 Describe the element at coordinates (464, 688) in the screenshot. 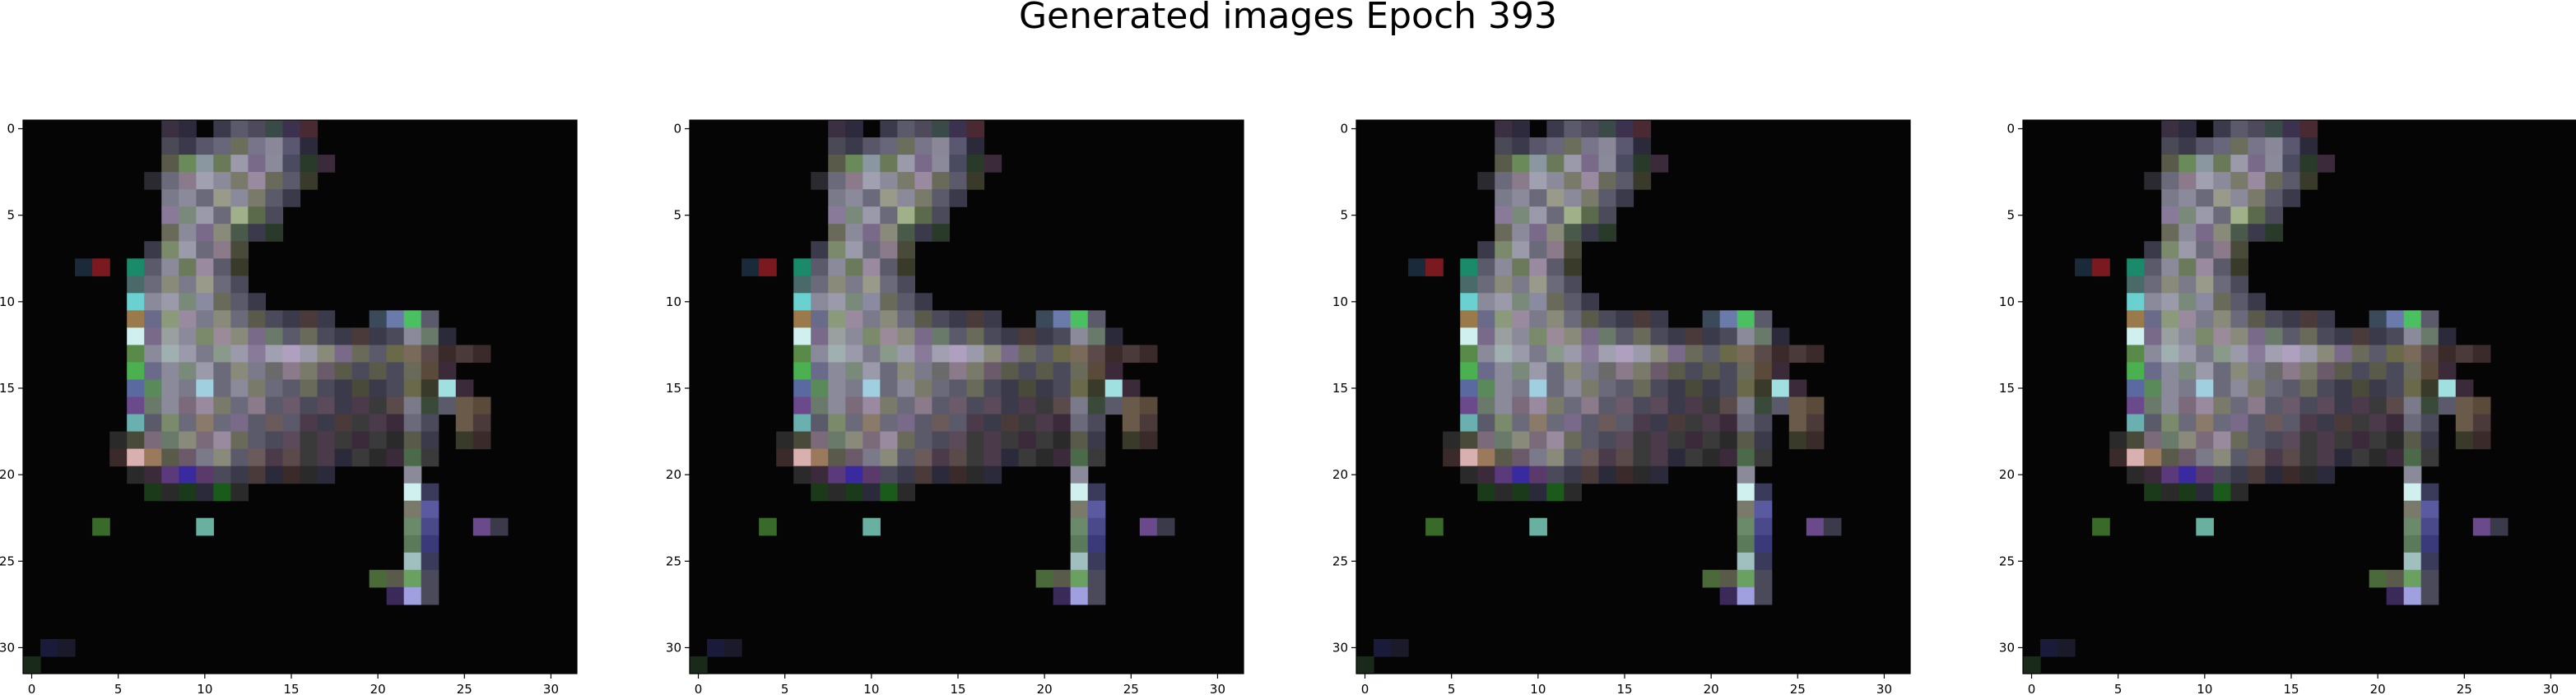

I see `x-tick-label: 25` at that location.